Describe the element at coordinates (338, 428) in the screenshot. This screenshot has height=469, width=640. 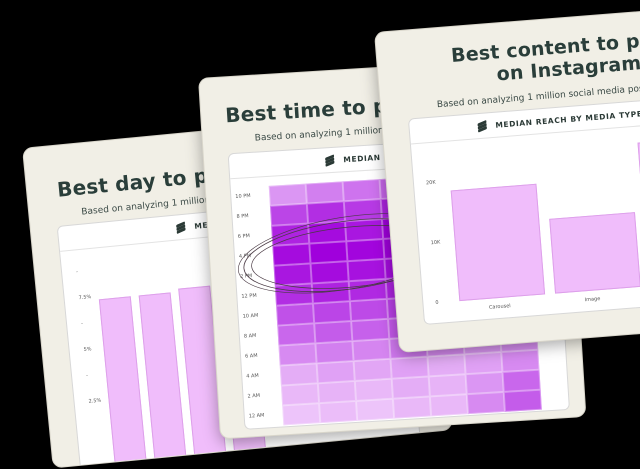
I see `x-tick-label: T` at that location.